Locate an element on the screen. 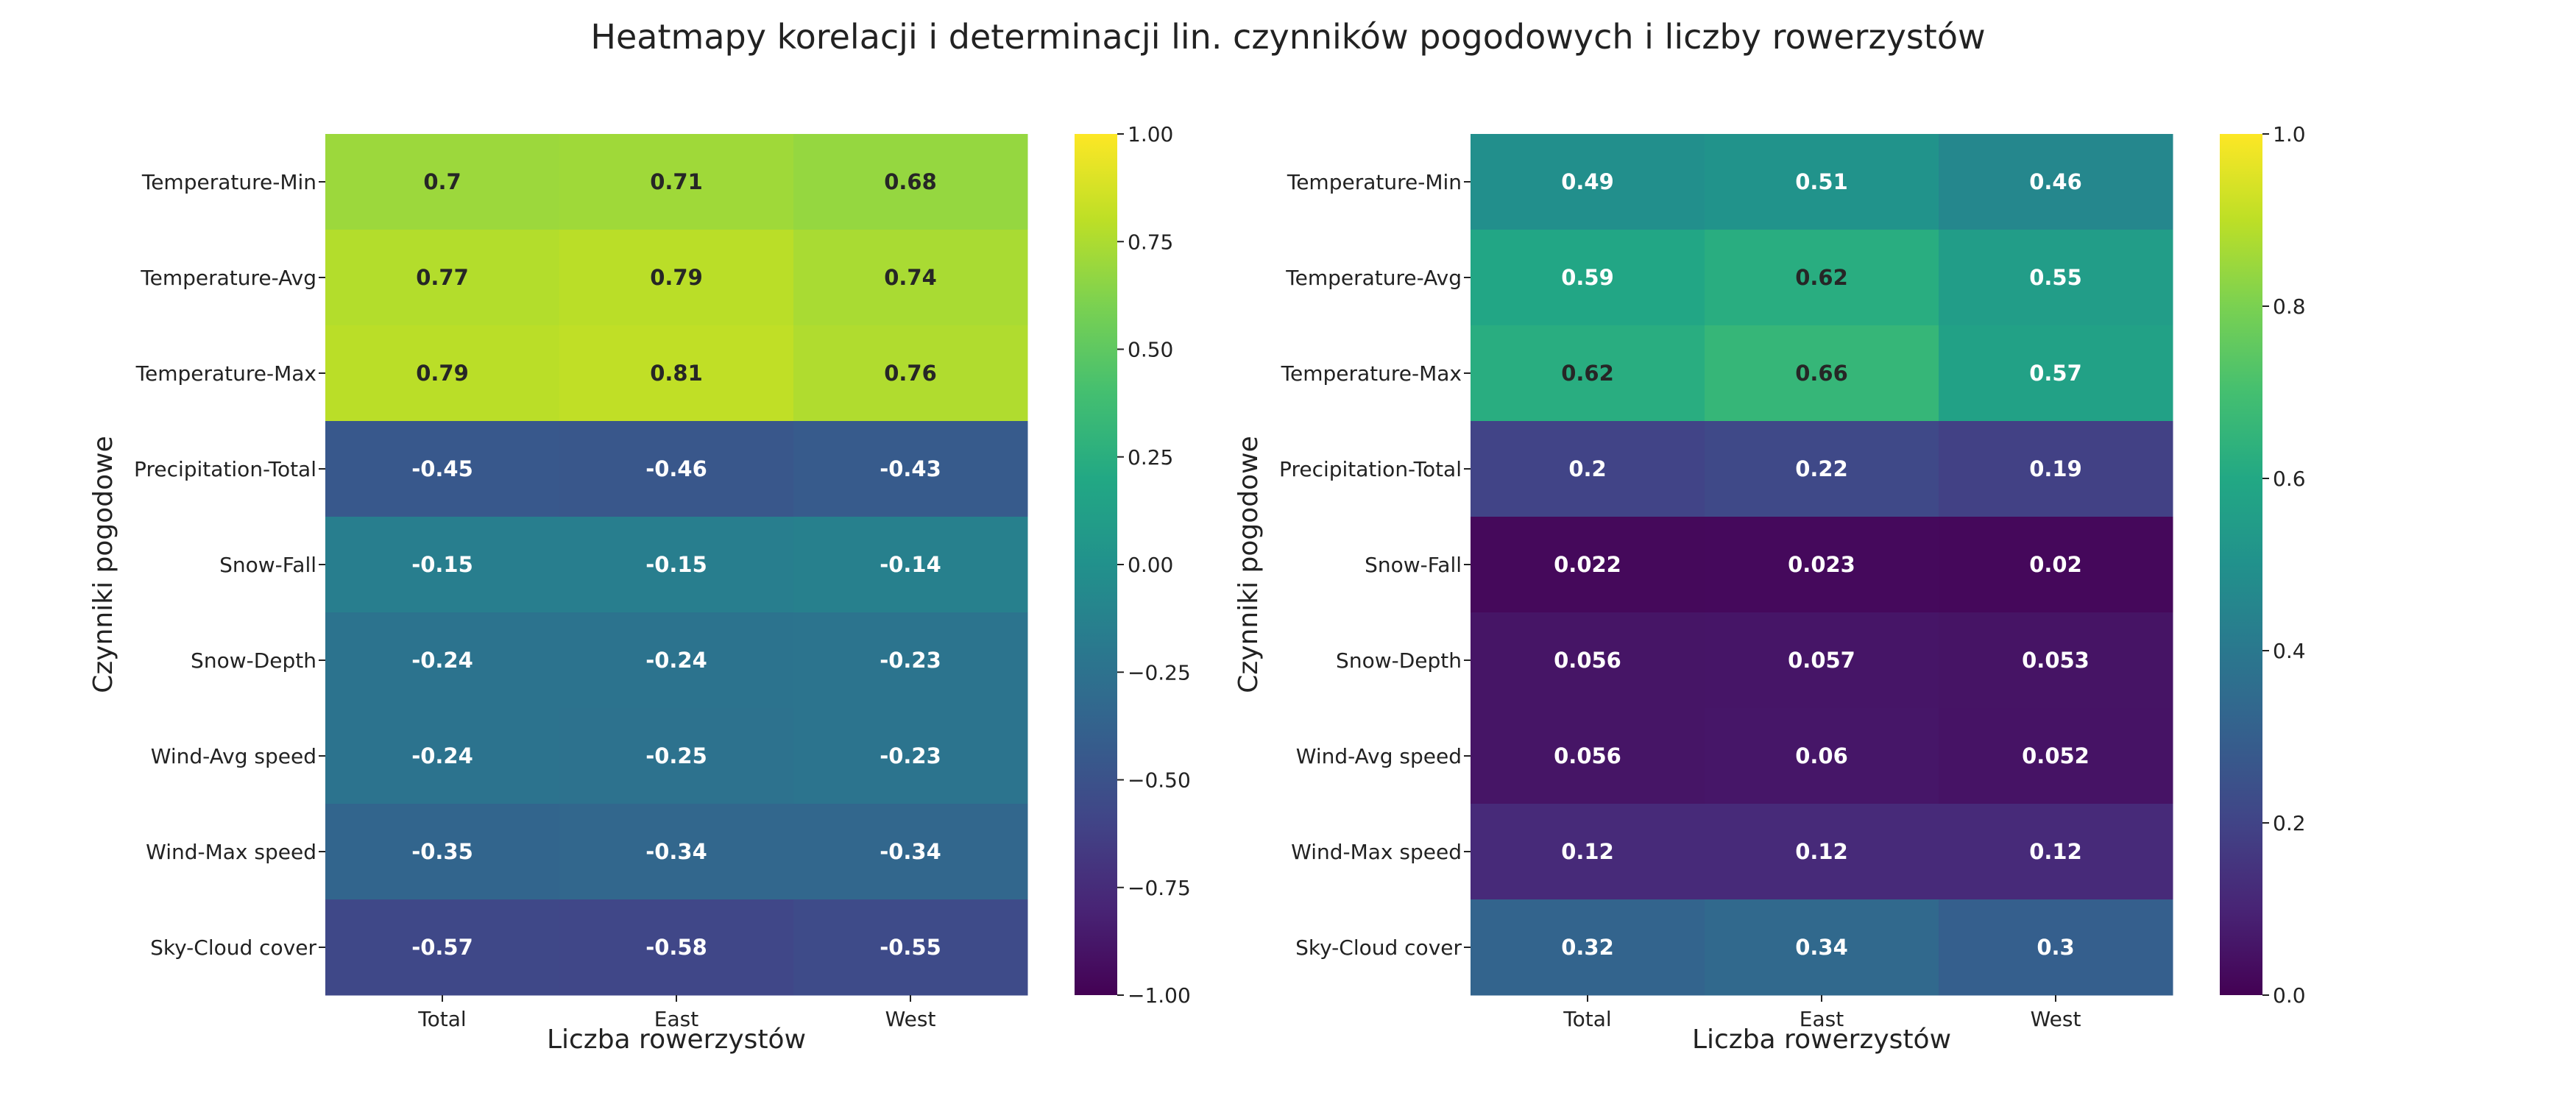 Image resolution: width=2576 pixels, height=1107 pixels. colorbar-tick-label: −0.75 is located at coordinates (1159, 888).